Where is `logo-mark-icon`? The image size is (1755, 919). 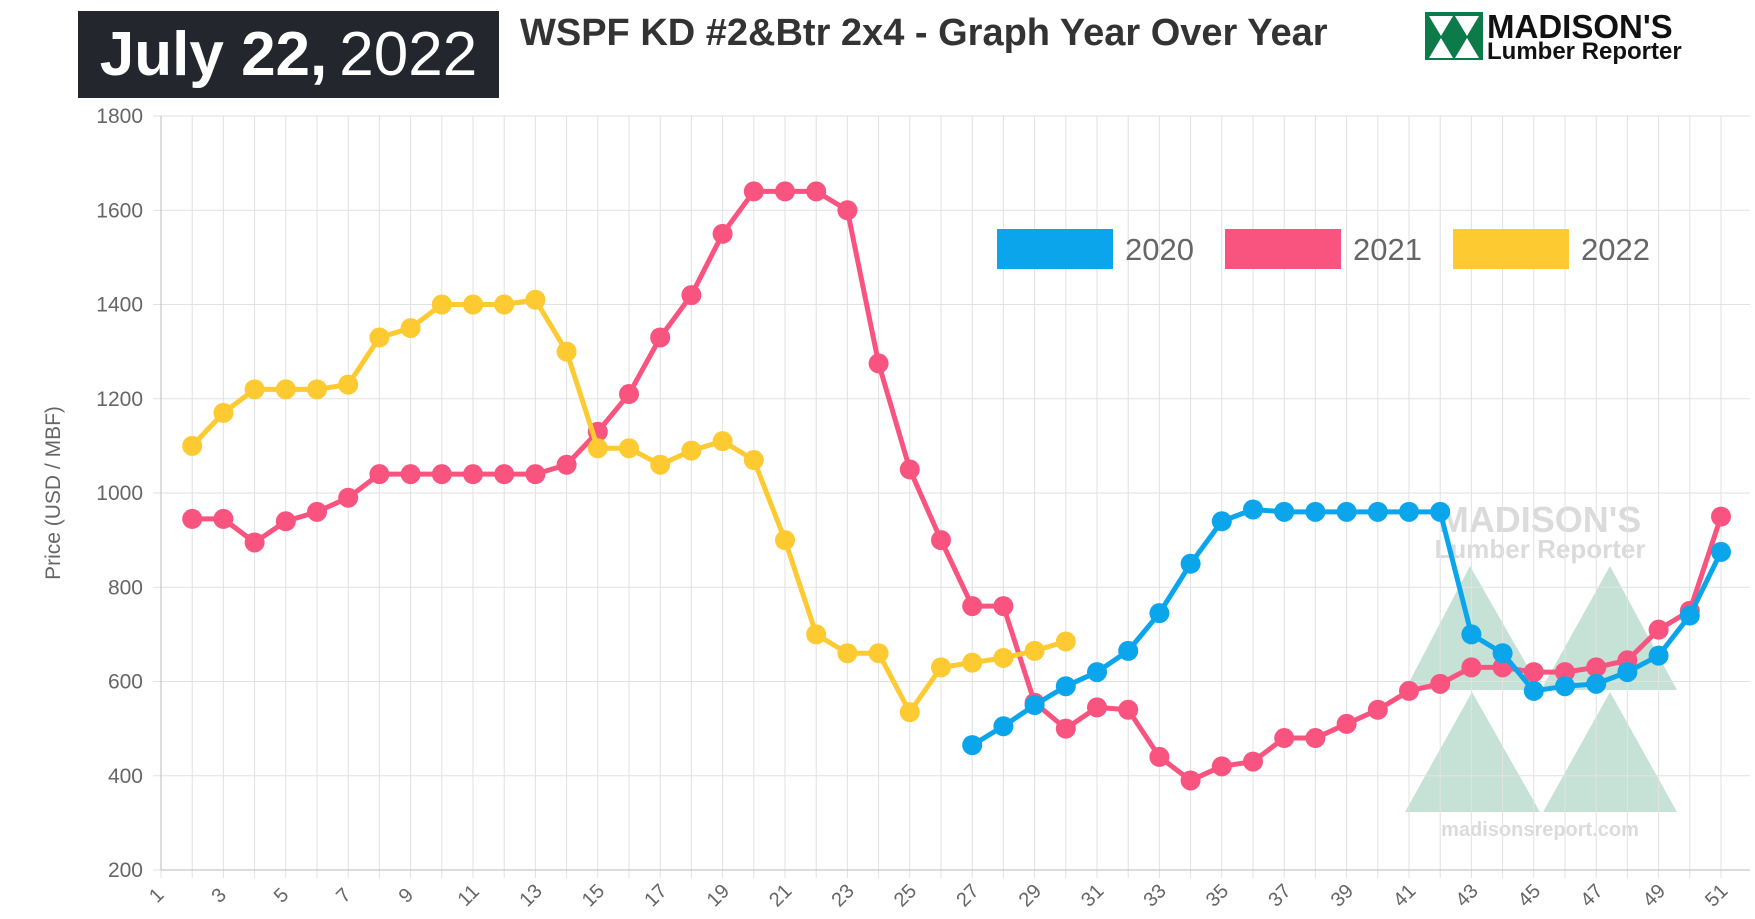 logo-mark-icon is located at coordinates (1454, 36).